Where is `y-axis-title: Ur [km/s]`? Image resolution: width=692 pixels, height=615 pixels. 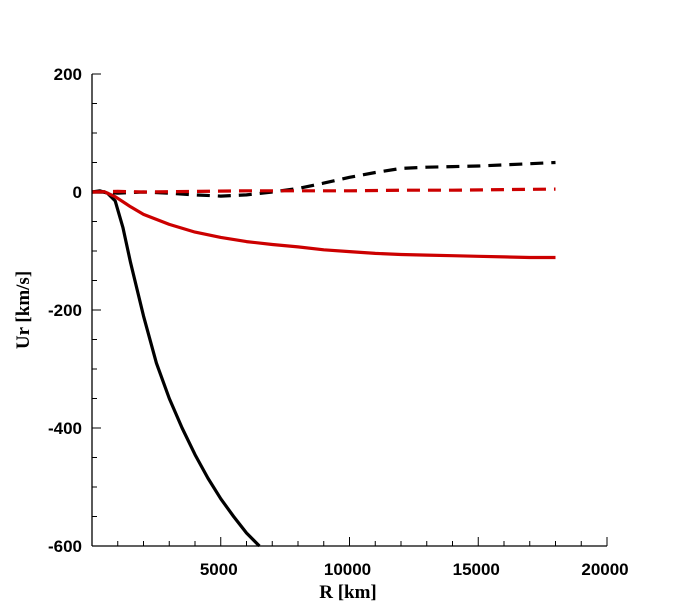 y-axis-title: Ur [km/s] is located at coordinates (23, 310).